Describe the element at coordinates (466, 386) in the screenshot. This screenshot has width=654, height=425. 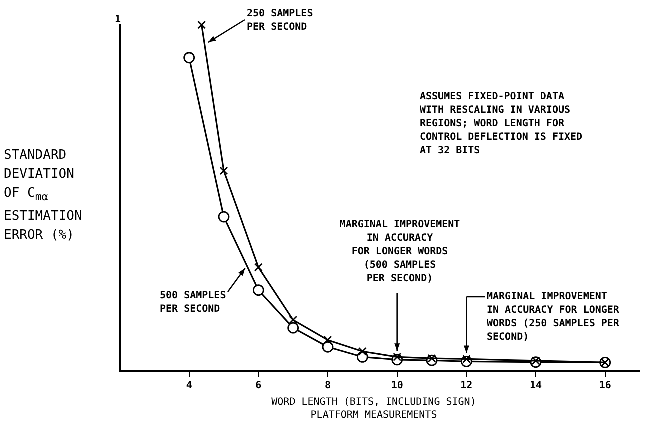
I see `x-tick-label: 12` at that location.